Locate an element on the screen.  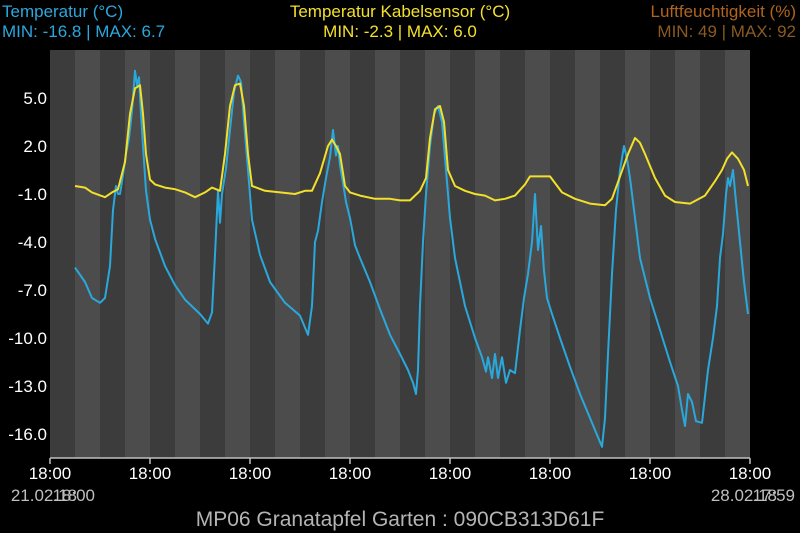
device-footer: MP06 Granatapfel Garten : 090CB313D61F is located at coordinates (400, 519).